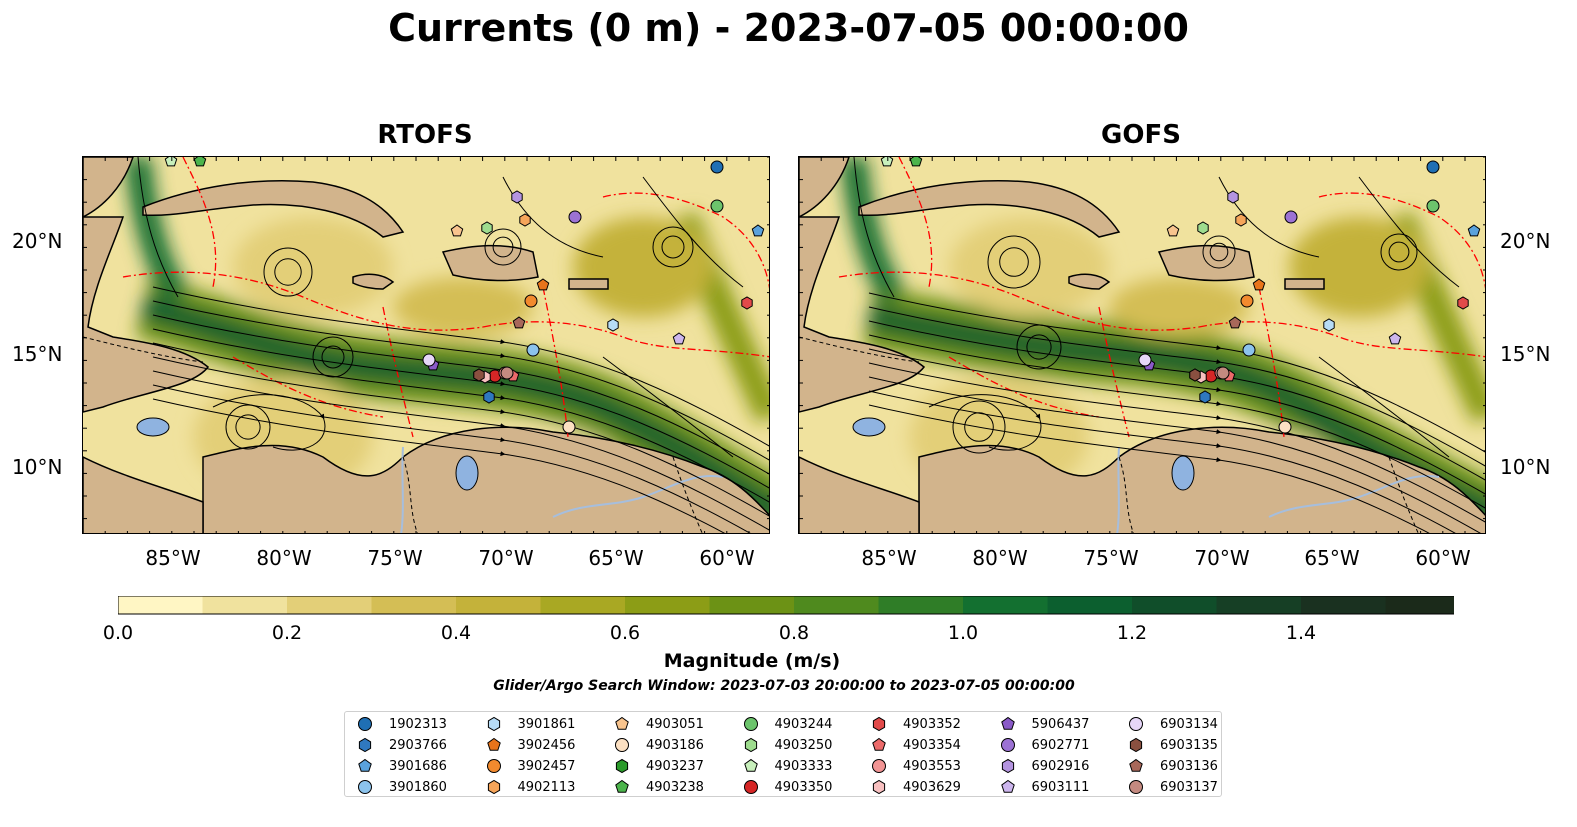 This screenshot has width=1577, height=827. Describe the element at coordinates (803, 724) in the screenshot. I see `legend-label: 4903244` at that location.